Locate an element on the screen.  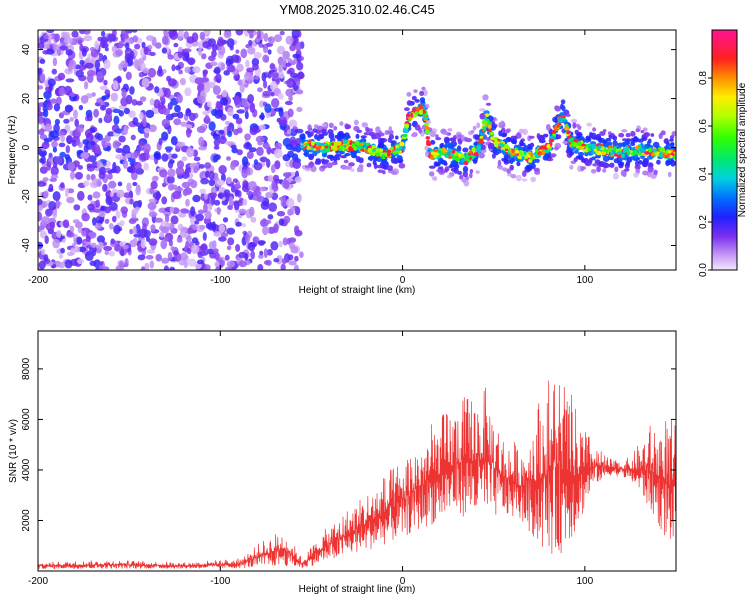
snr-xlabel: Height of straight line (km) is located at coordinates (357, 589).